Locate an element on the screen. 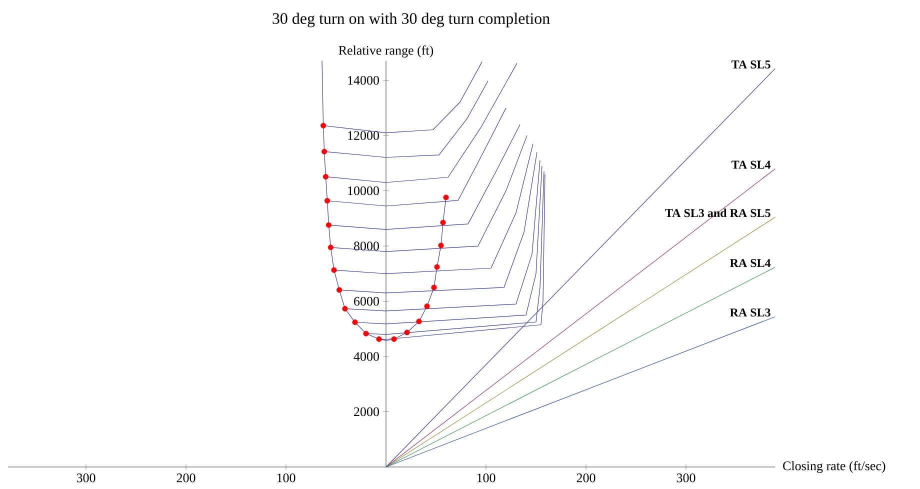 The height and width of the screenshot is (489, 920). y-axis-title: Relative range (ft) is located at coordinates (386, 51).